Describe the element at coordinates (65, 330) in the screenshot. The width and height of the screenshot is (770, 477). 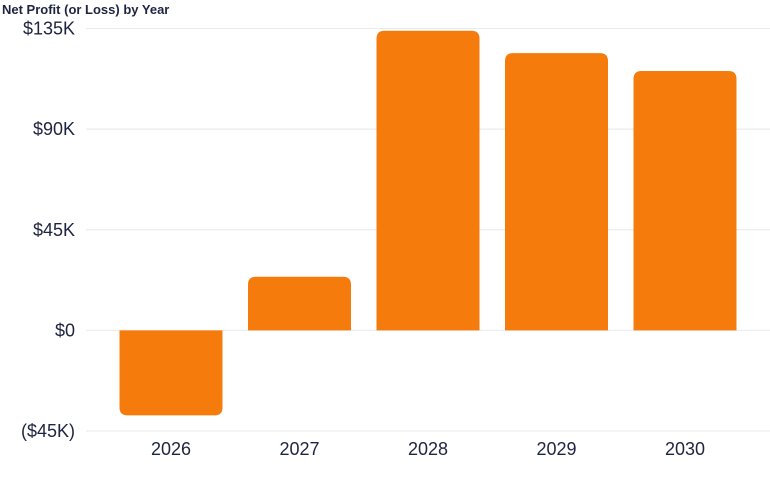
I see `y-tick-label: $0` at that location.